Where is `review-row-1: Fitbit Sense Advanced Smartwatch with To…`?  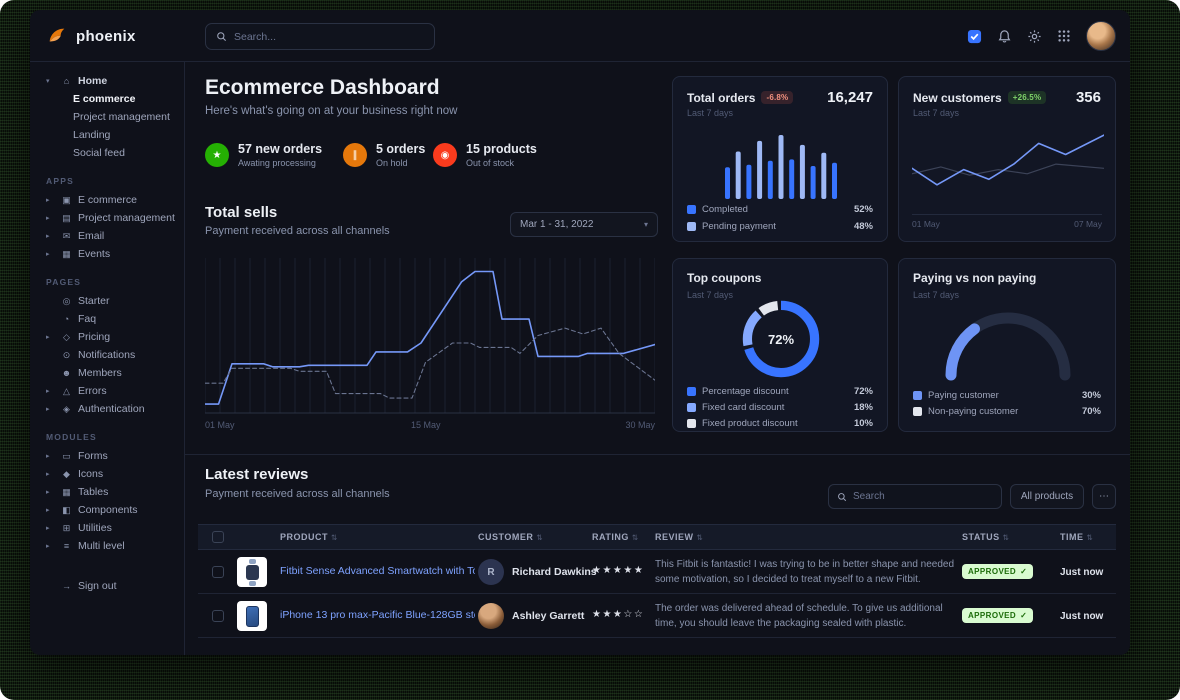 review-row-1: Fitbit Sense Advanced Smartwatch with To… is located at coordinates (657, 572).